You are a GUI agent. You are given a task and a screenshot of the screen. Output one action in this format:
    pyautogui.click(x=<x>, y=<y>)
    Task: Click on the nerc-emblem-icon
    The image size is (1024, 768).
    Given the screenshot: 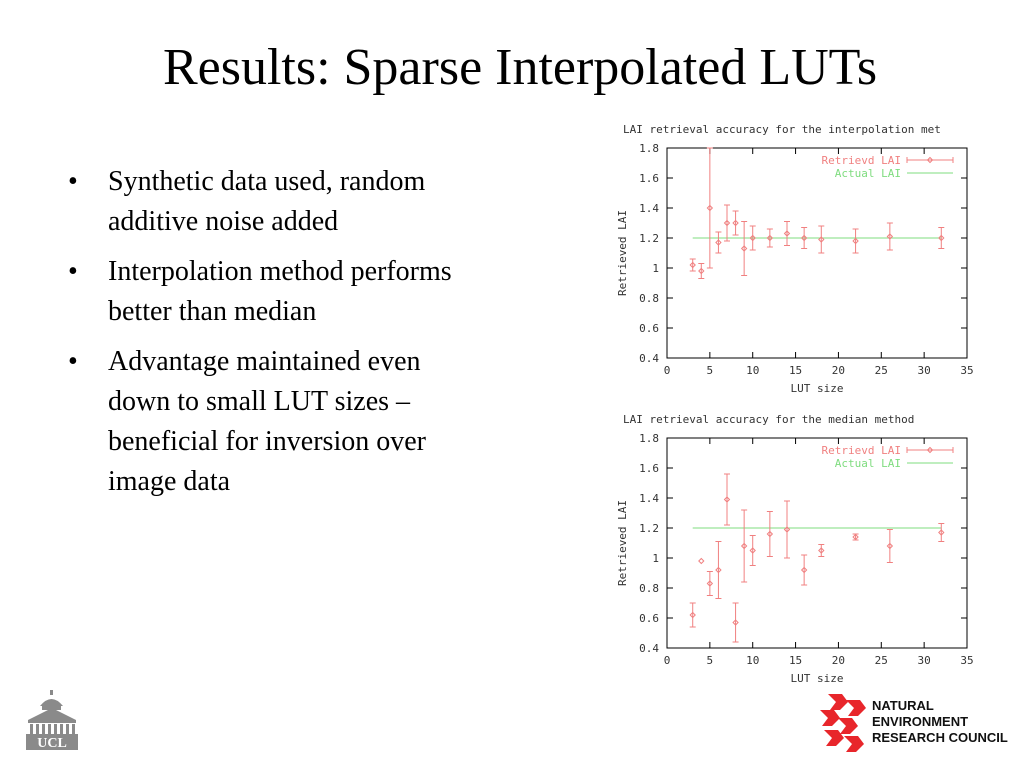 What is the action you would take?
    pyautogui.click(x=843, y=723)
    